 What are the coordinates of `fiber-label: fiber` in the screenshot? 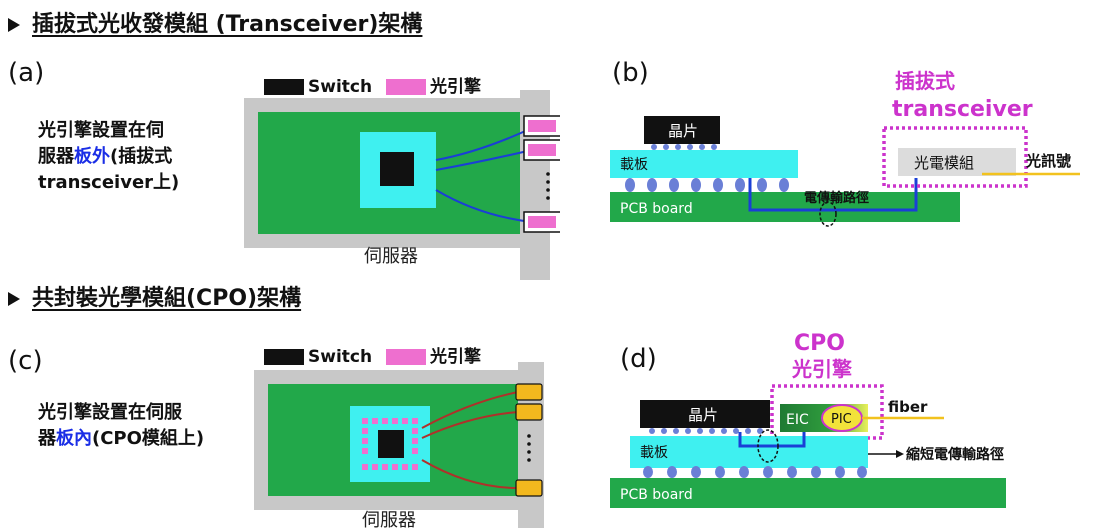 It's located at (908, 407).